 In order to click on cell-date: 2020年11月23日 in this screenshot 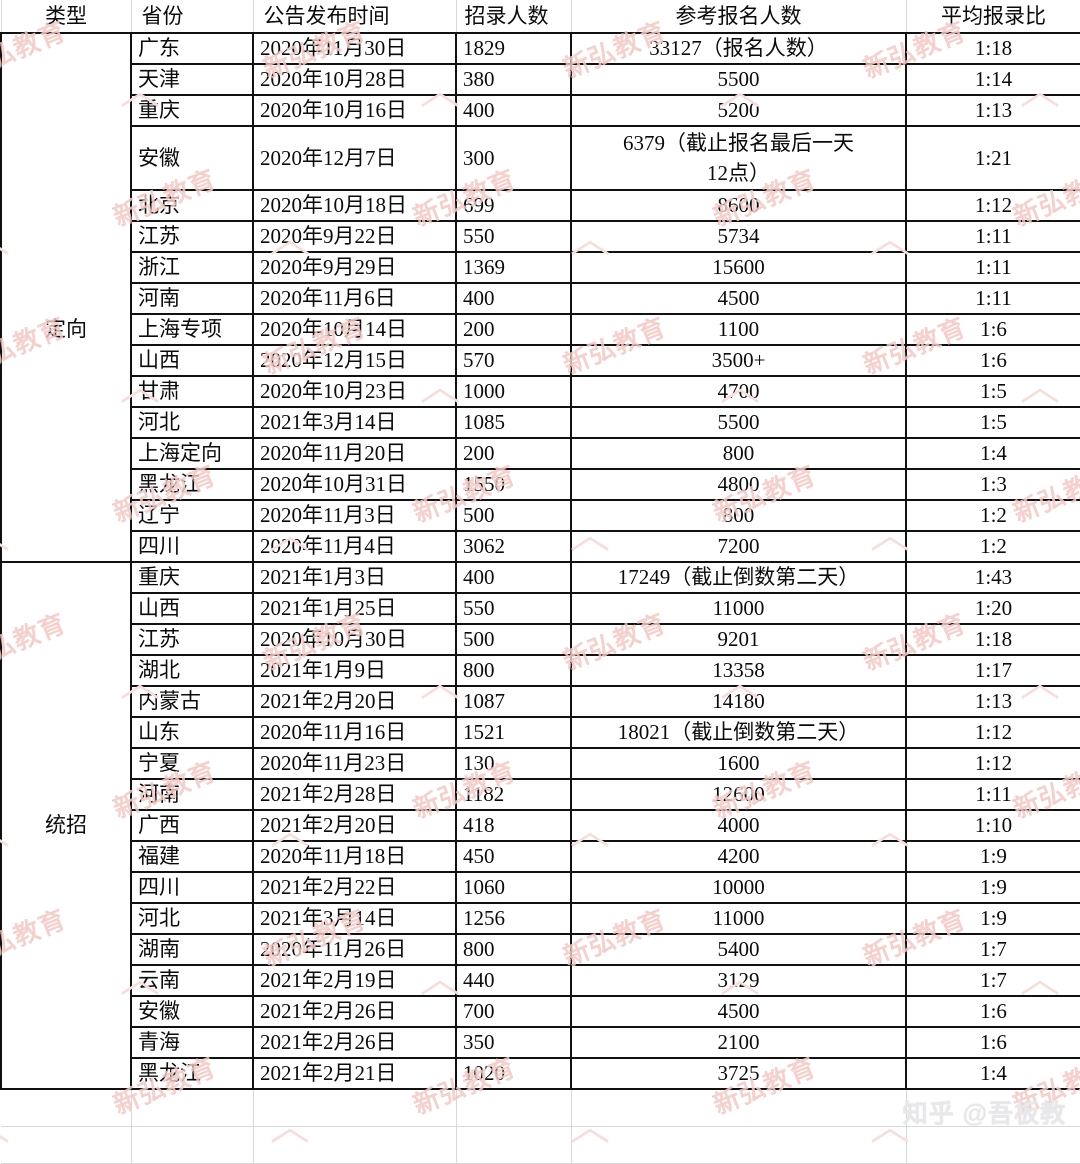, I will do `click(354, 763)`.